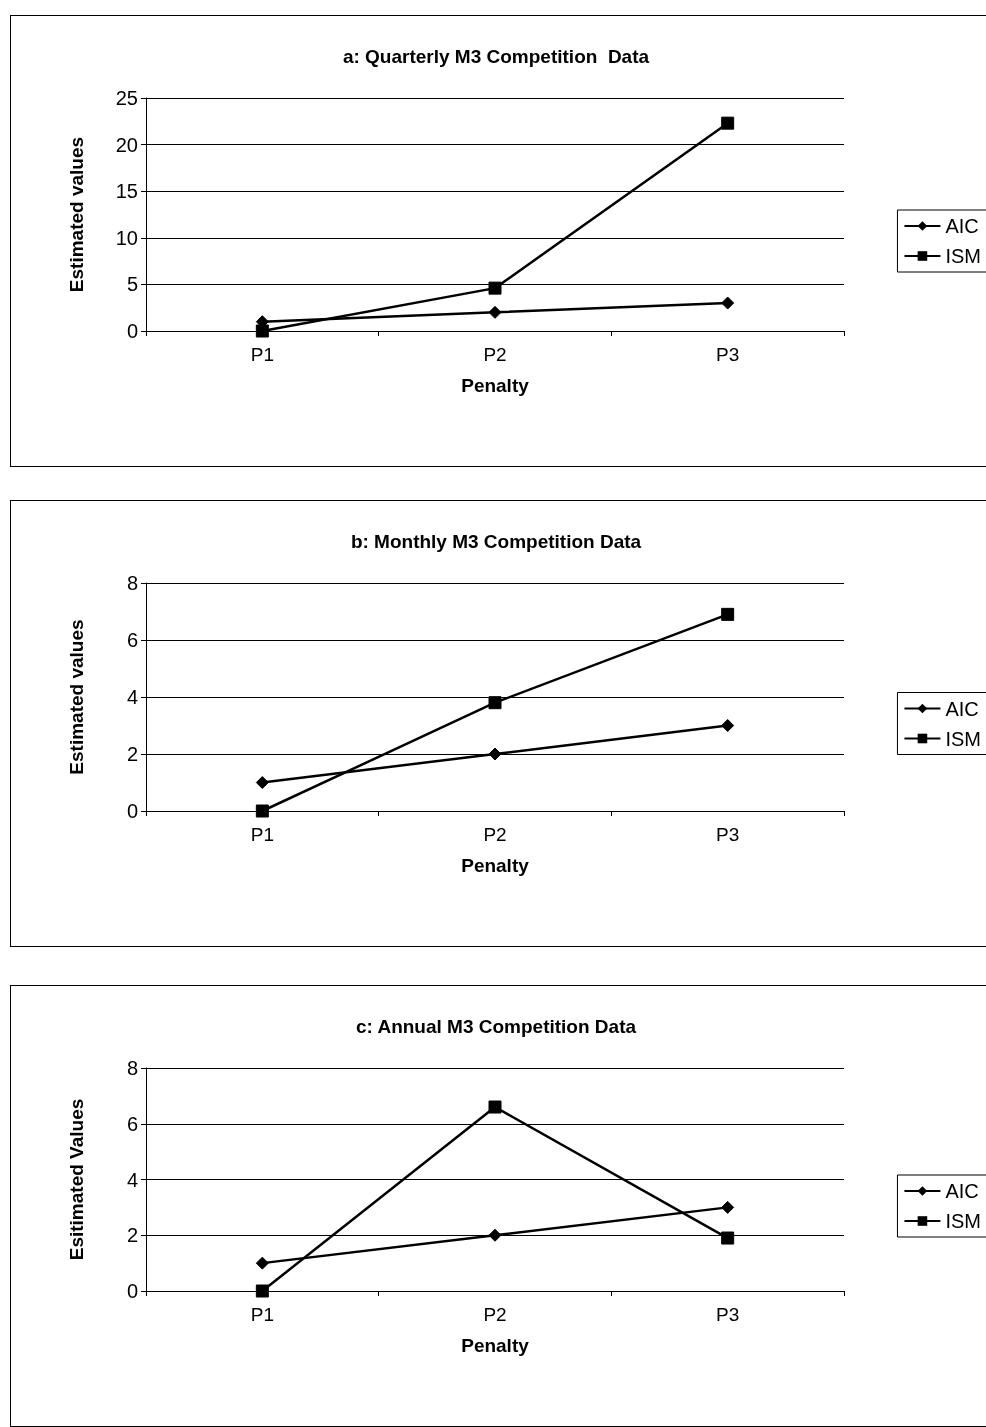 The image size is (986, 1427). I want to click on chart-title: b: Monthly M3 Competition Data, so click(496, 541).